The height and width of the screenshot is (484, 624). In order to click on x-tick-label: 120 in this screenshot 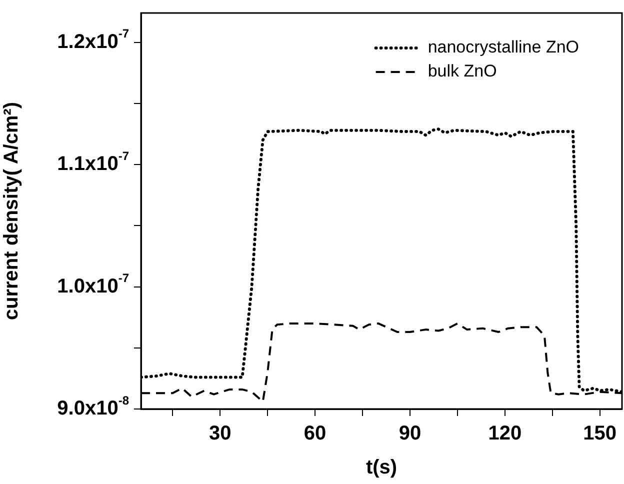, I will do `click(505, 433)`.